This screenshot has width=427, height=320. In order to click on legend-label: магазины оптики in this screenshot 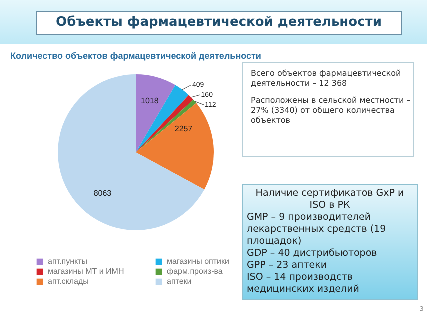, I will do `click(198, 261)`.